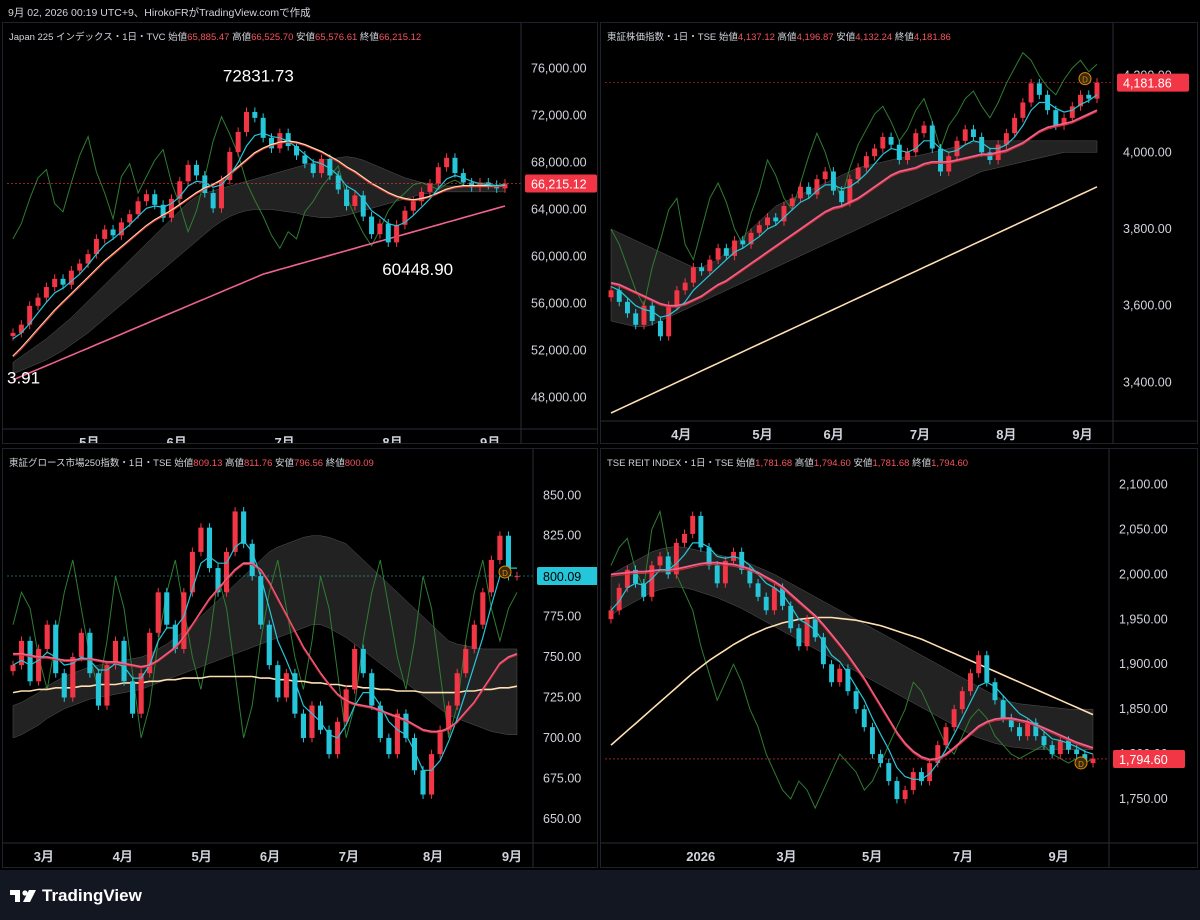 This screenshot has height=920, width=1200. What do you see at coordinates (600, 895) in the screenshot?
I see `footer-bar: TradingView` at bounding box center [600, 895].